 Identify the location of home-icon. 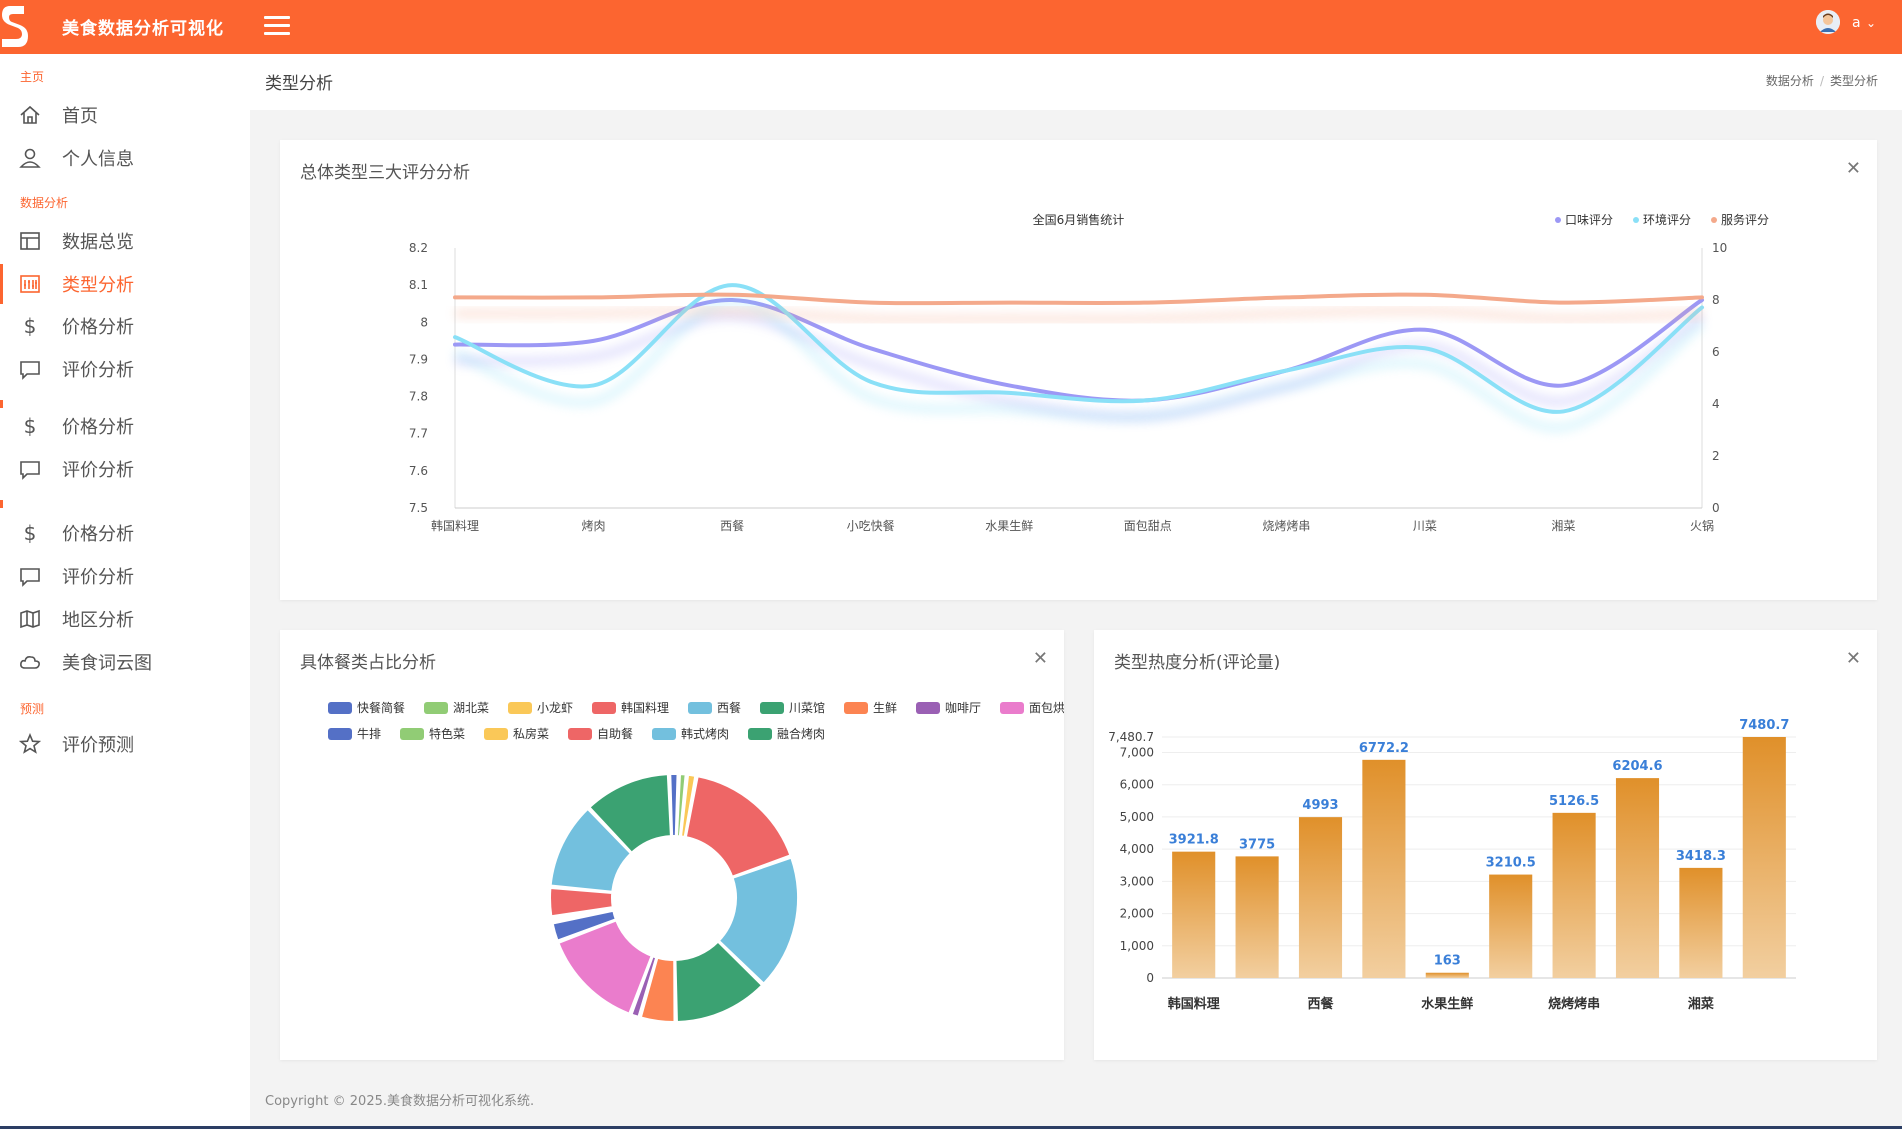
(30, 115).